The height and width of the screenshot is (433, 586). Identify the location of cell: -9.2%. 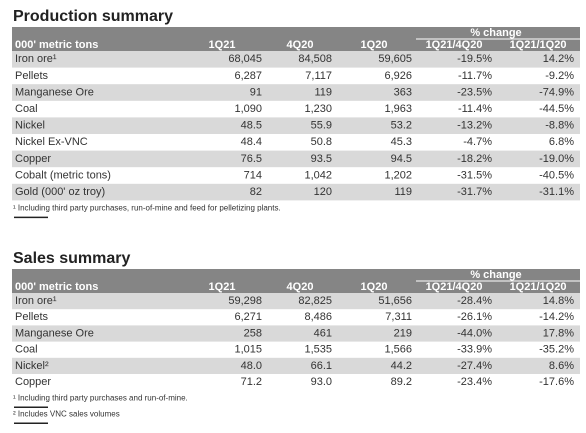
(559, 76).